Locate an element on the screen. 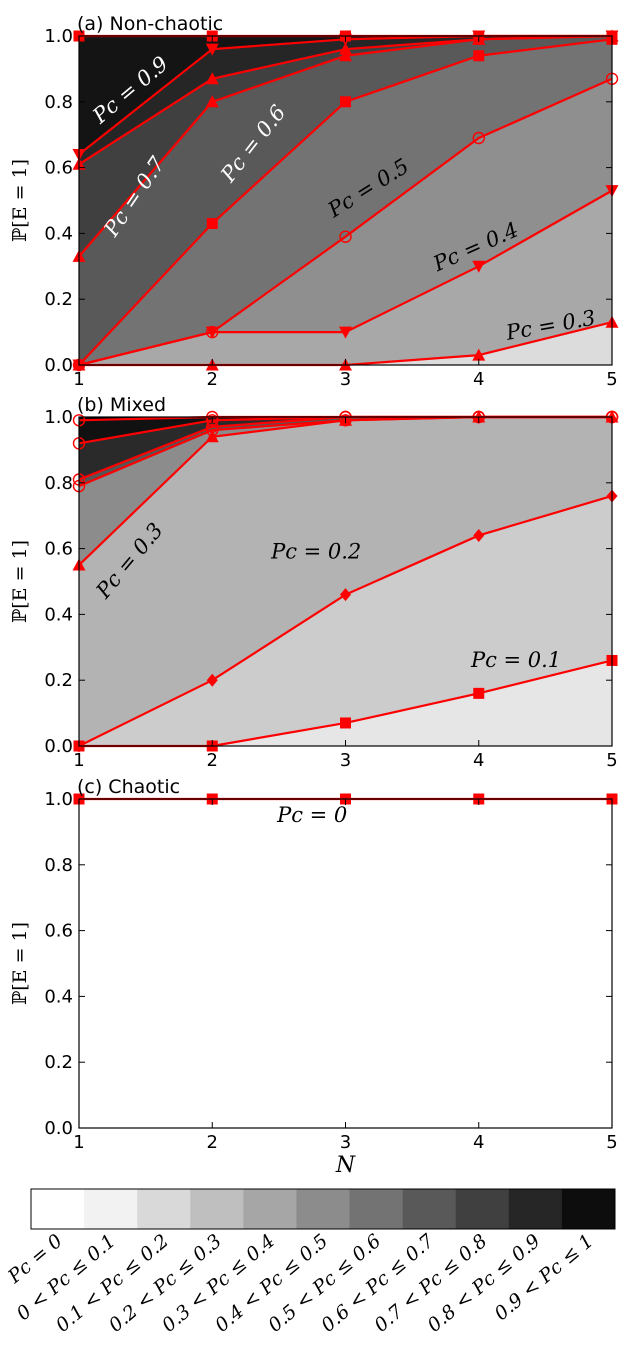  panel-title: (b) Mixed is located at coordinates (121, 405).